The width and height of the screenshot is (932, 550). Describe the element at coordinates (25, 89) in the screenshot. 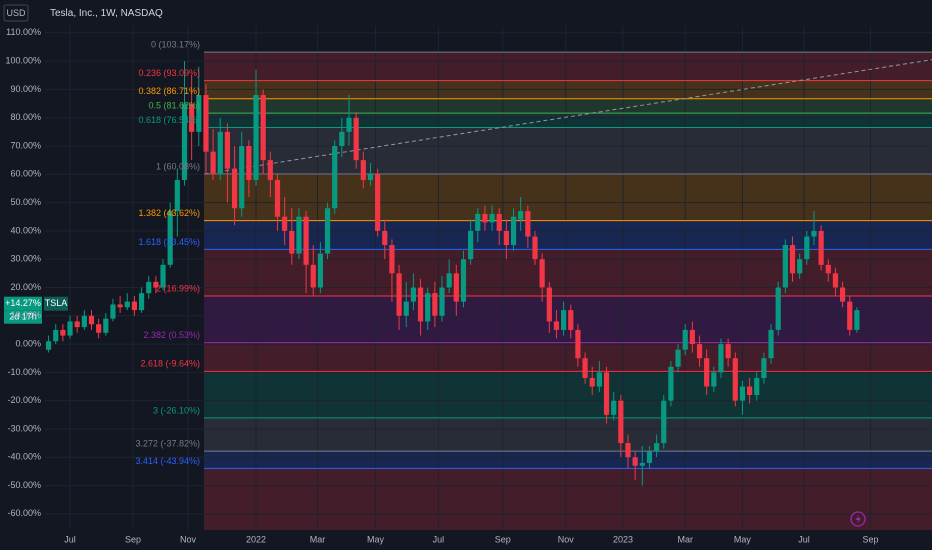

I see `y-tick-label: 90.00%` at that location.